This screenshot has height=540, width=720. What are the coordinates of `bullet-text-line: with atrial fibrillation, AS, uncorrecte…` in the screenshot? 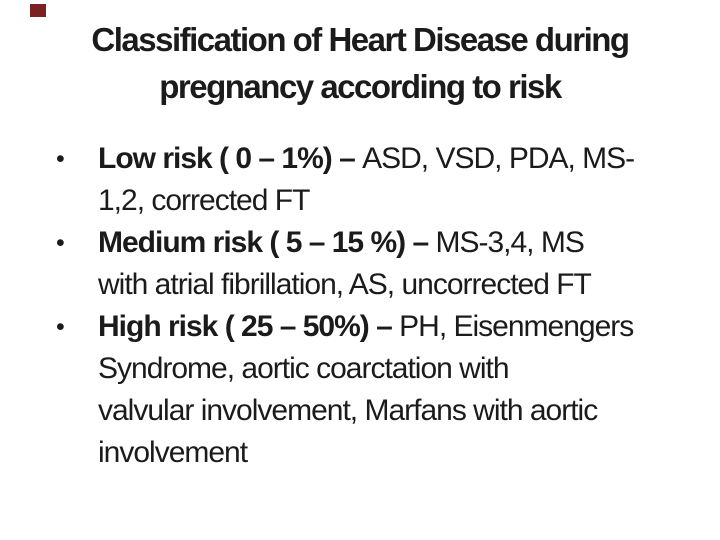 It's located at (406, 285).